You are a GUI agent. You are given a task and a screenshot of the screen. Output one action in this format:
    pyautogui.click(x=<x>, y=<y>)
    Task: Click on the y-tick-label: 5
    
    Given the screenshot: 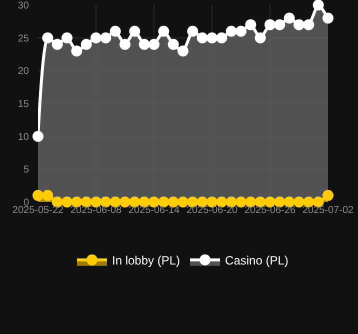 What is the action you would take?
    pyautogui.click(x=26, y=170)
    